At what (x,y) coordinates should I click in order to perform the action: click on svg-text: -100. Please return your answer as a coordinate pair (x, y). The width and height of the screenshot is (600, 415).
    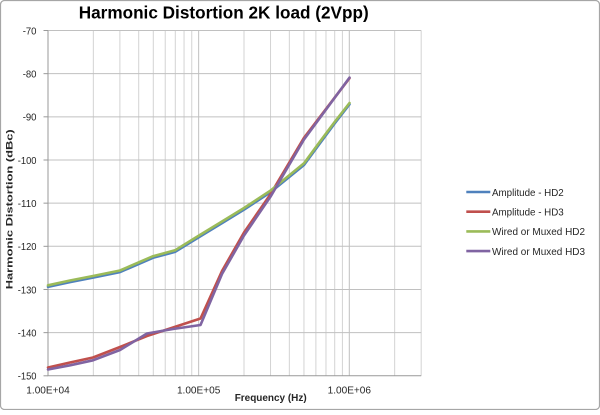
    Looking at the image, I should click on (27, 161).